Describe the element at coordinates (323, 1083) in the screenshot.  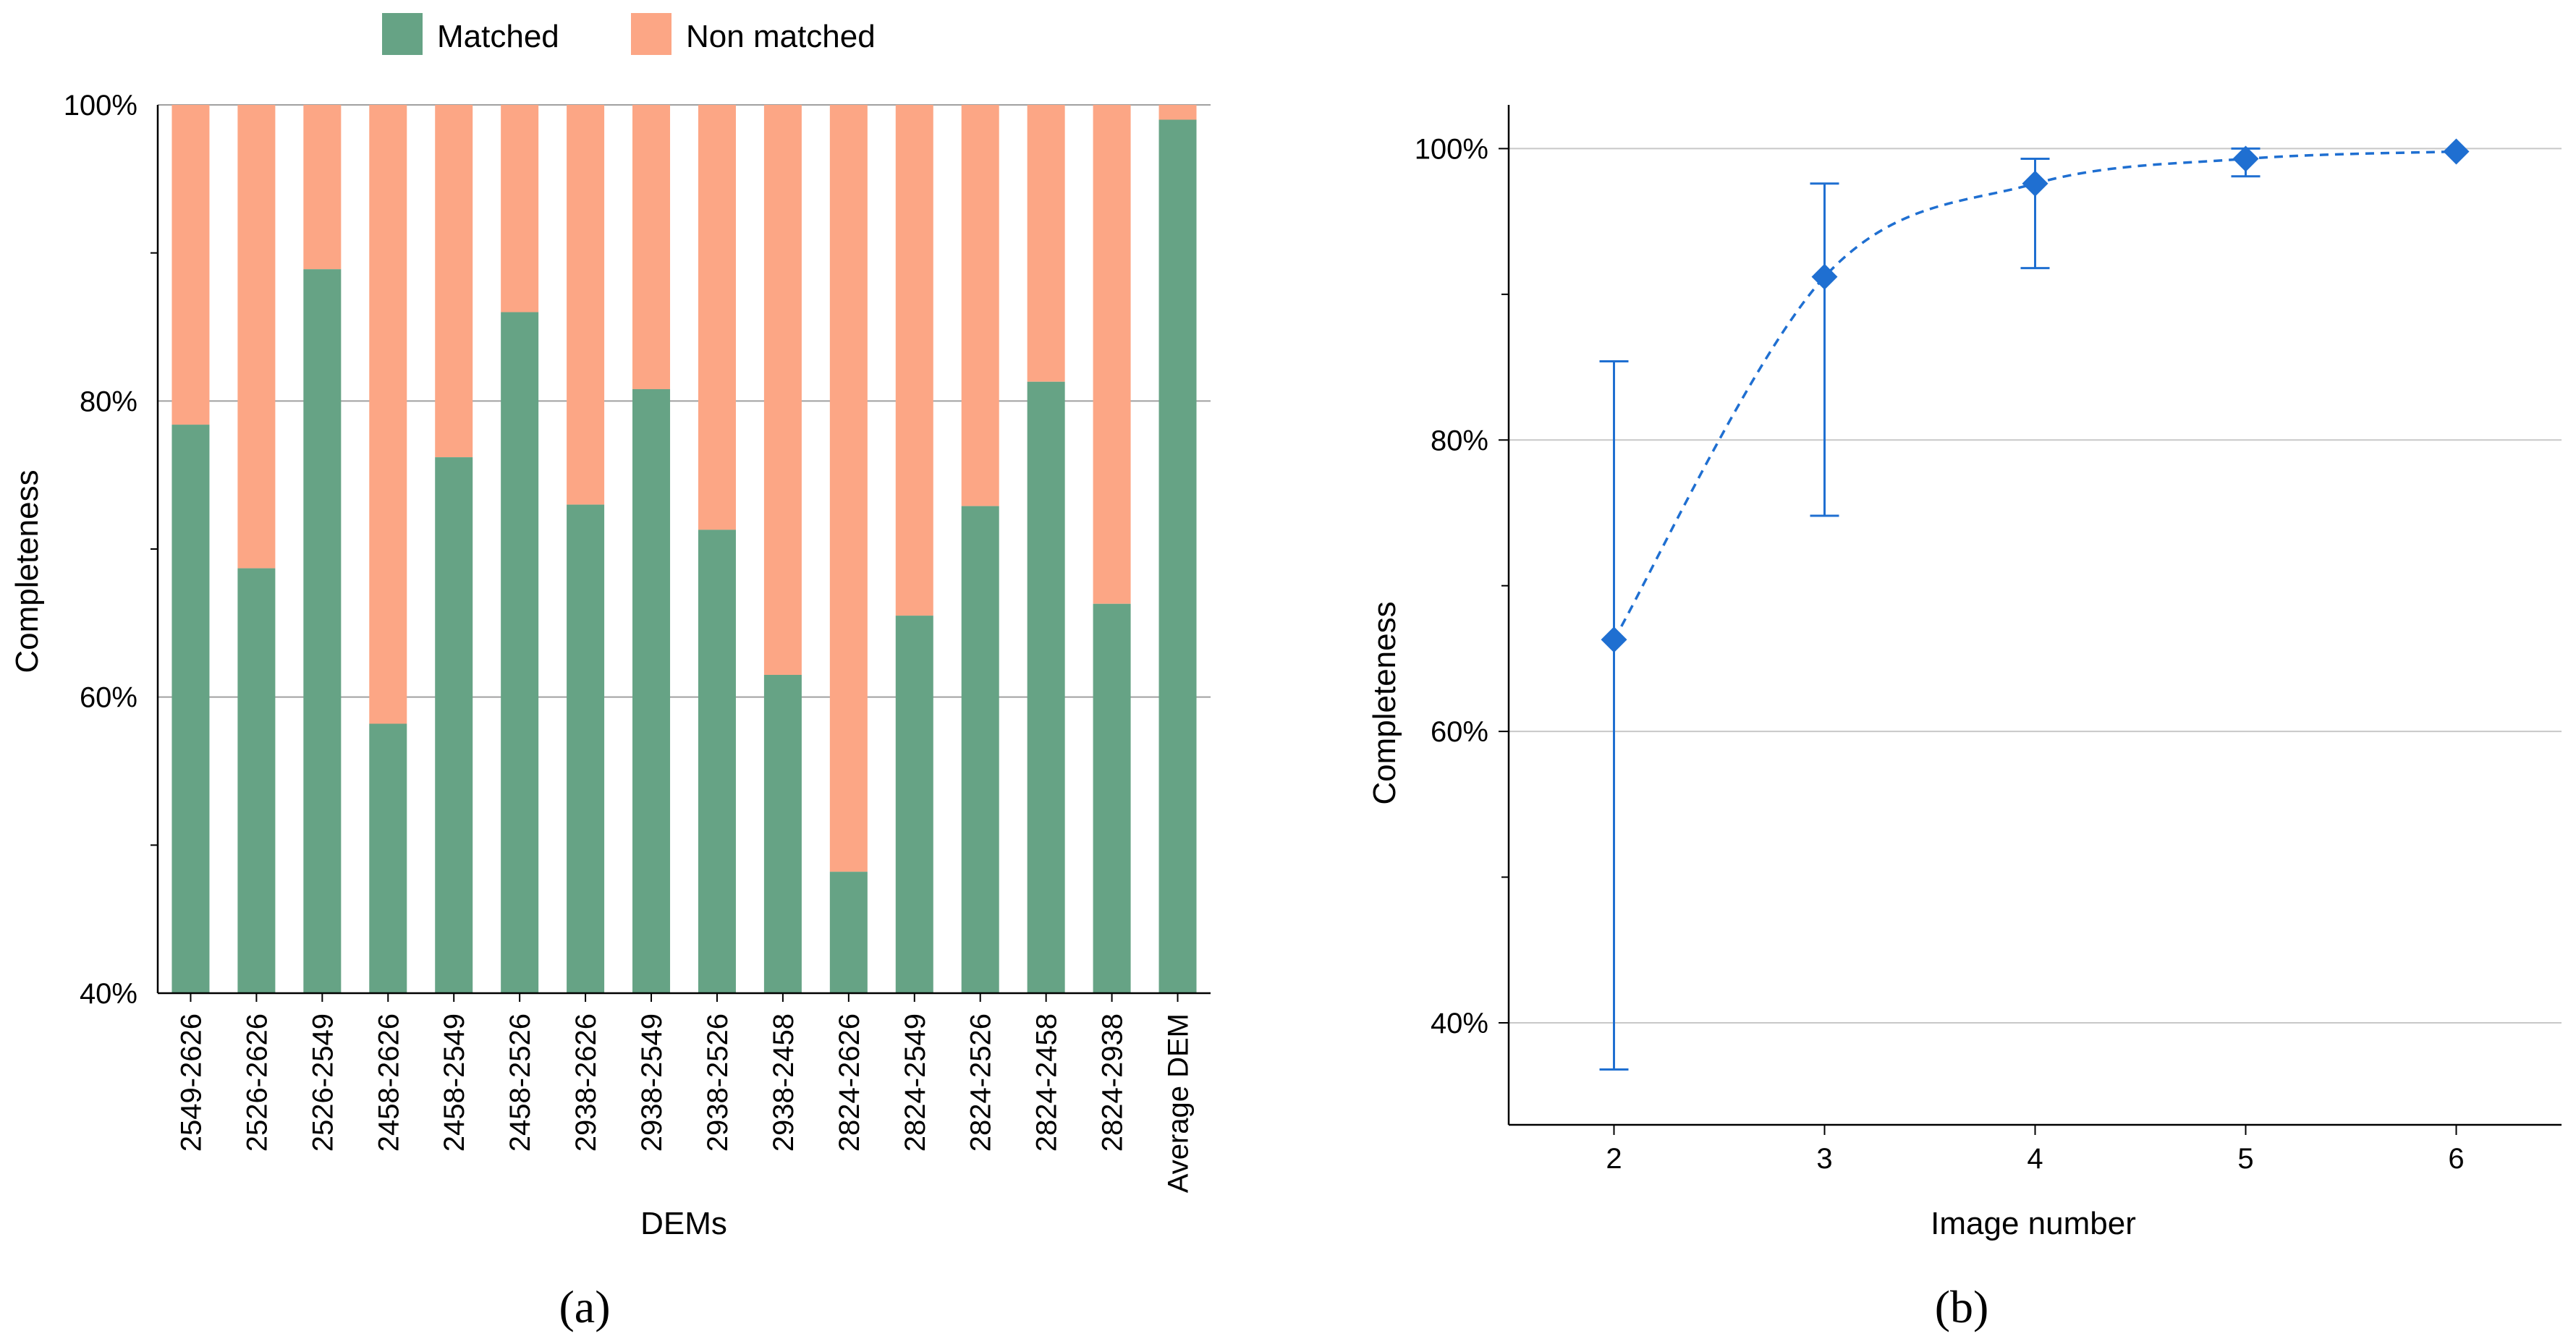
I see `a-x-tick-label: 2526-2549` at that location.